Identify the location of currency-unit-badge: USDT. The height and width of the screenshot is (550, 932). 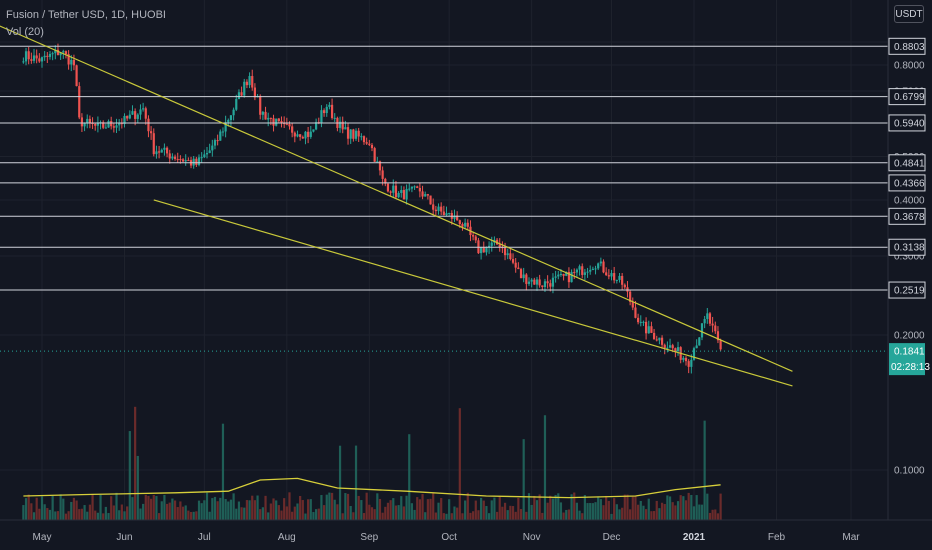
(909, 14).